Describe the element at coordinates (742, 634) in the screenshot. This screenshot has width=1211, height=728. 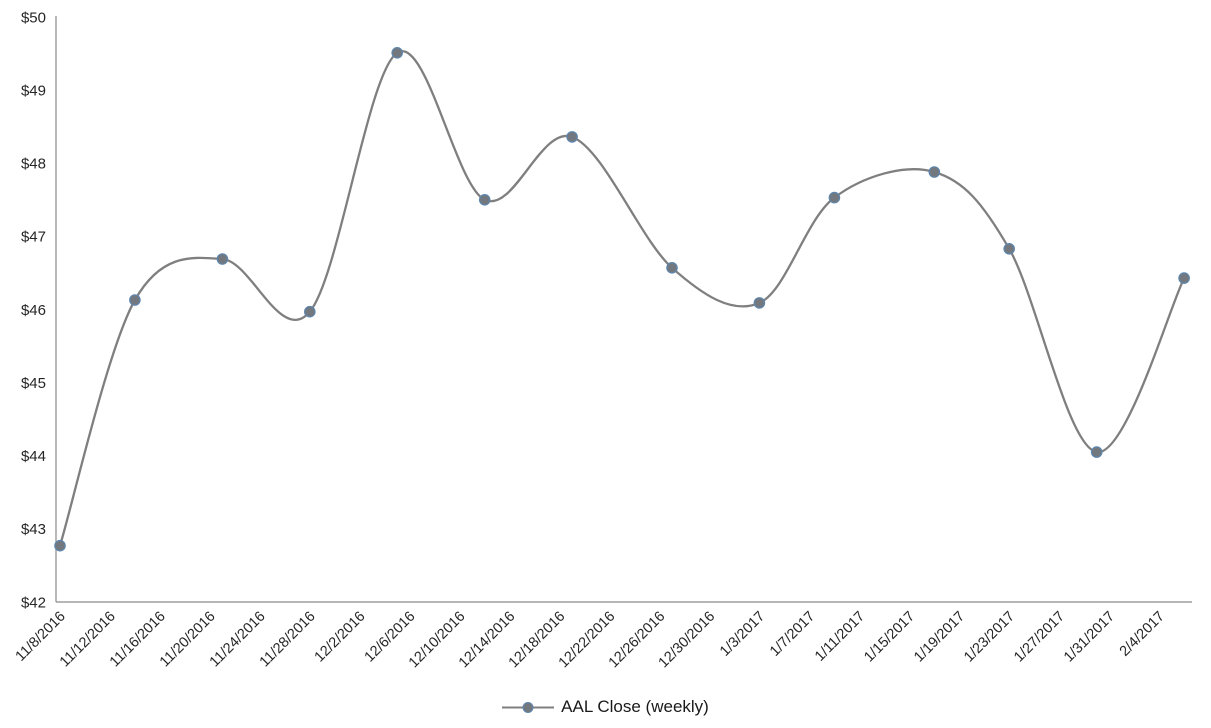
I see `x-axis-tick-label: 1/3/2017` at that location.